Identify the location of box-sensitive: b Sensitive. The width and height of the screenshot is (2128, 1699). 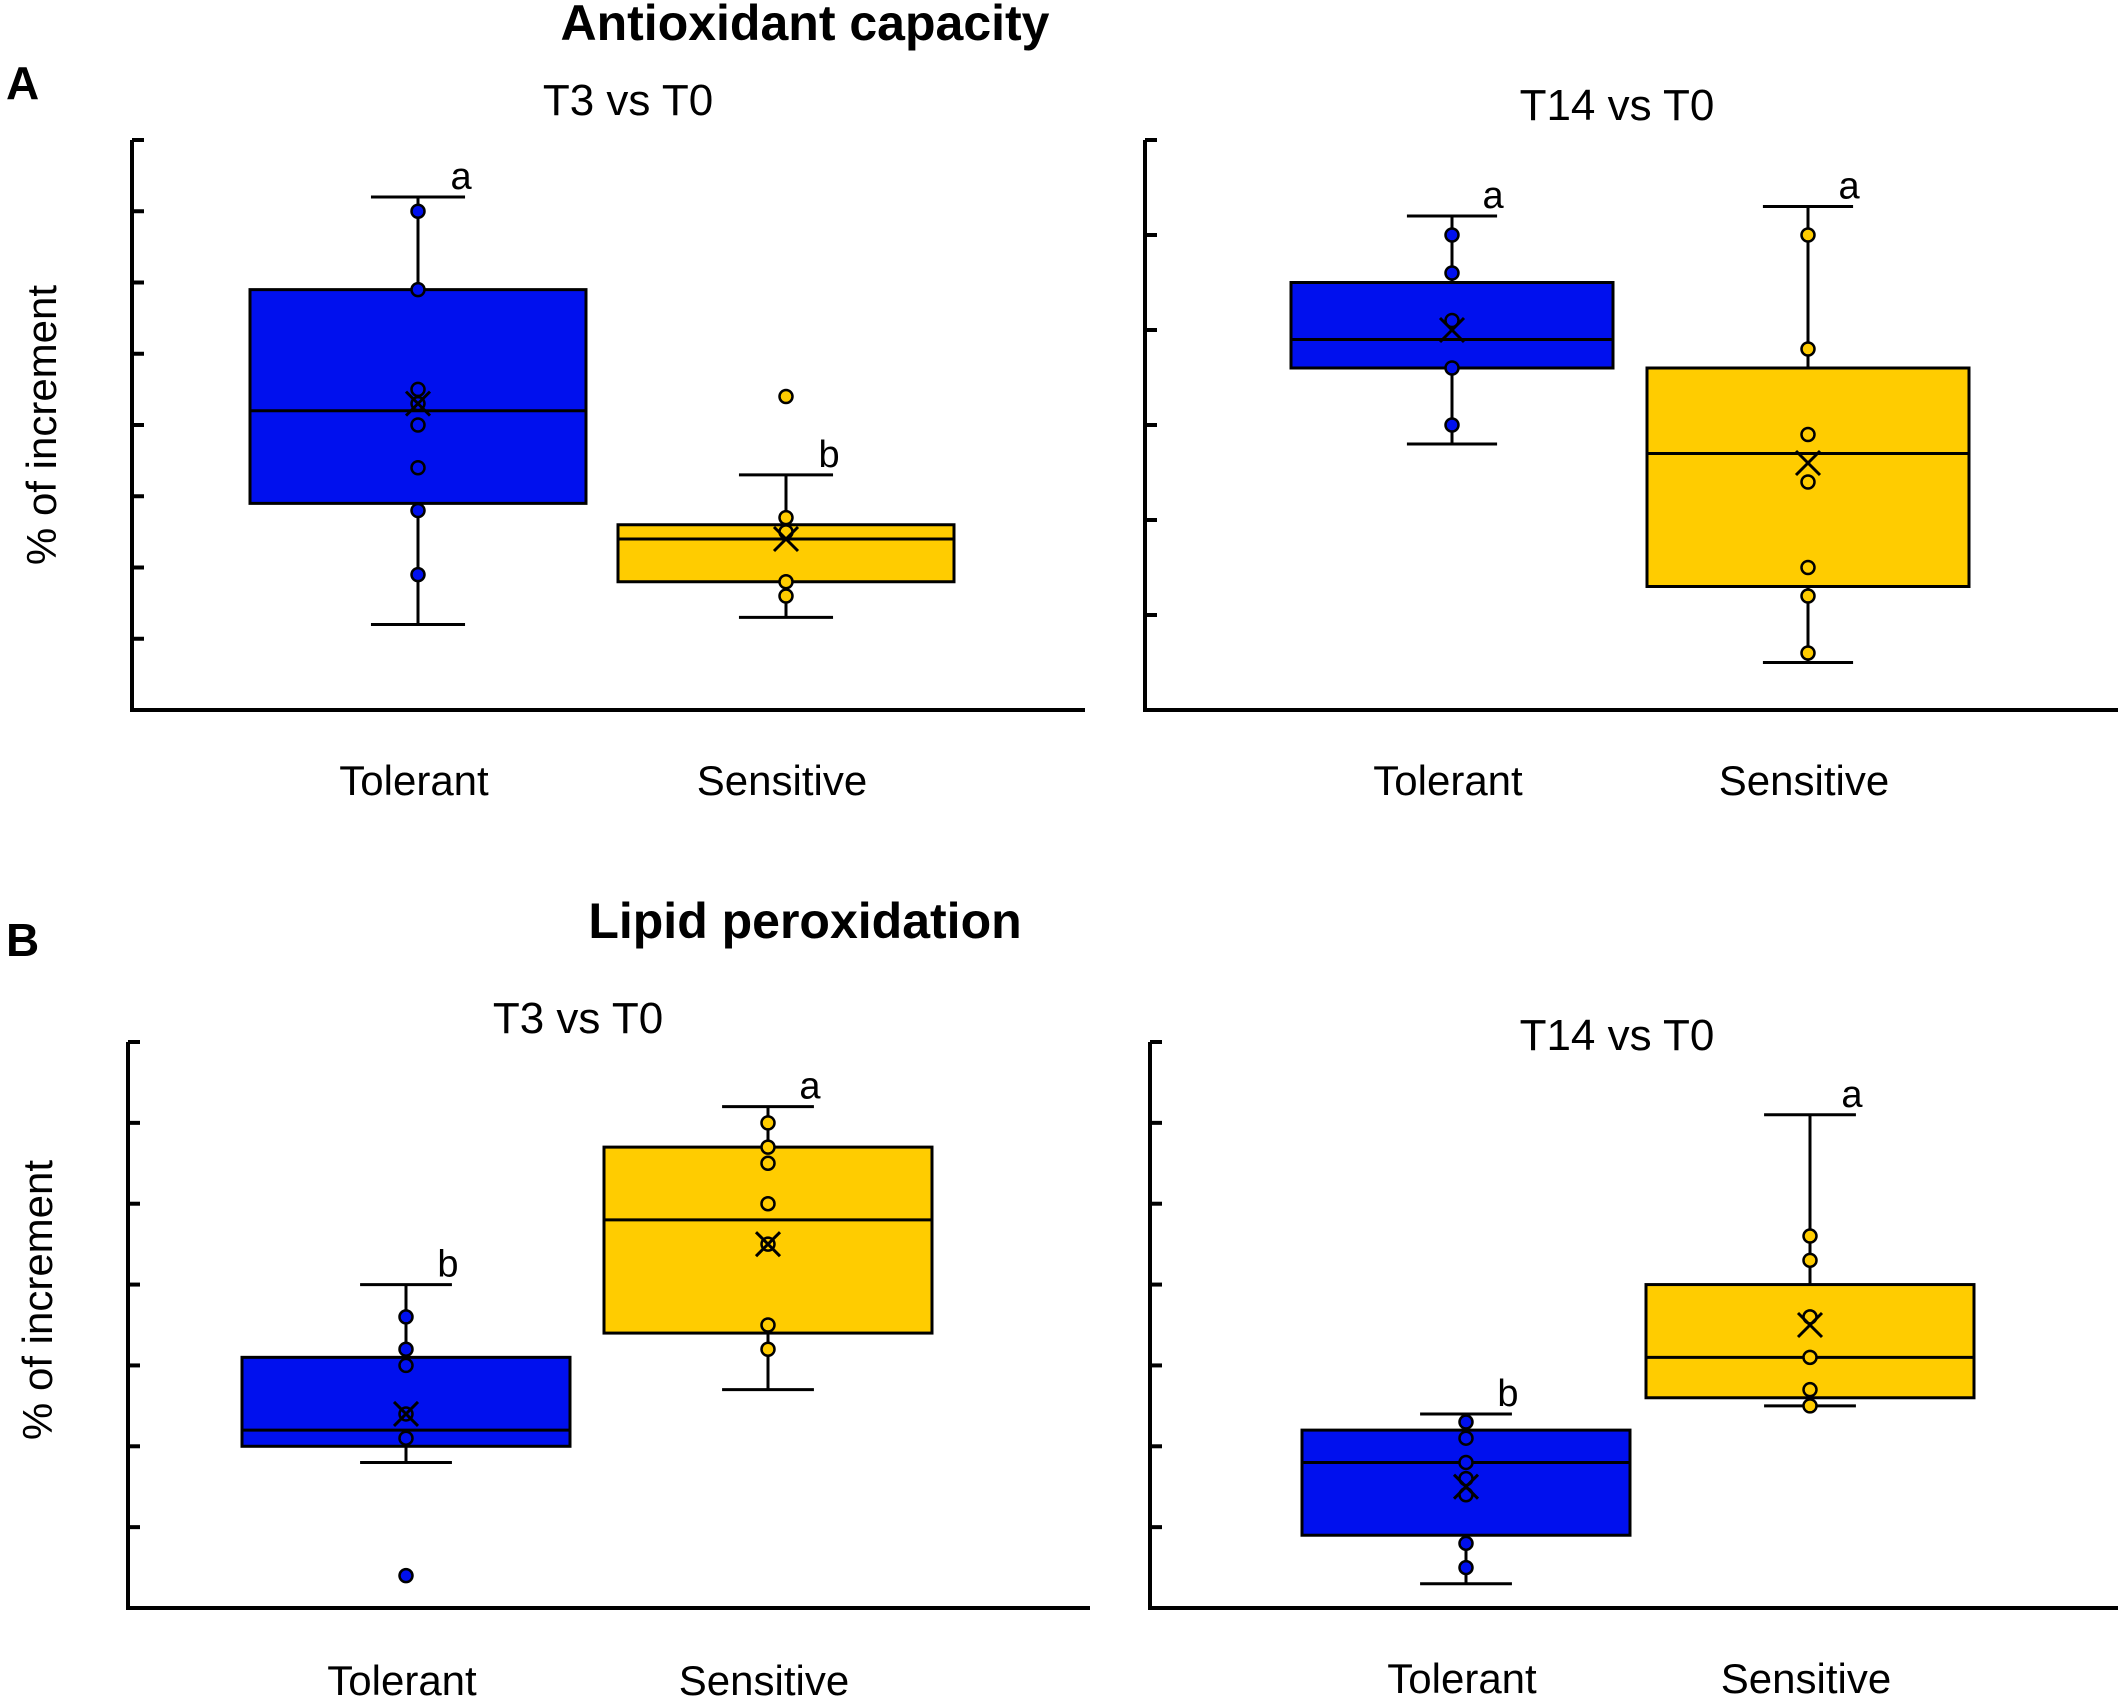
(786, 596).